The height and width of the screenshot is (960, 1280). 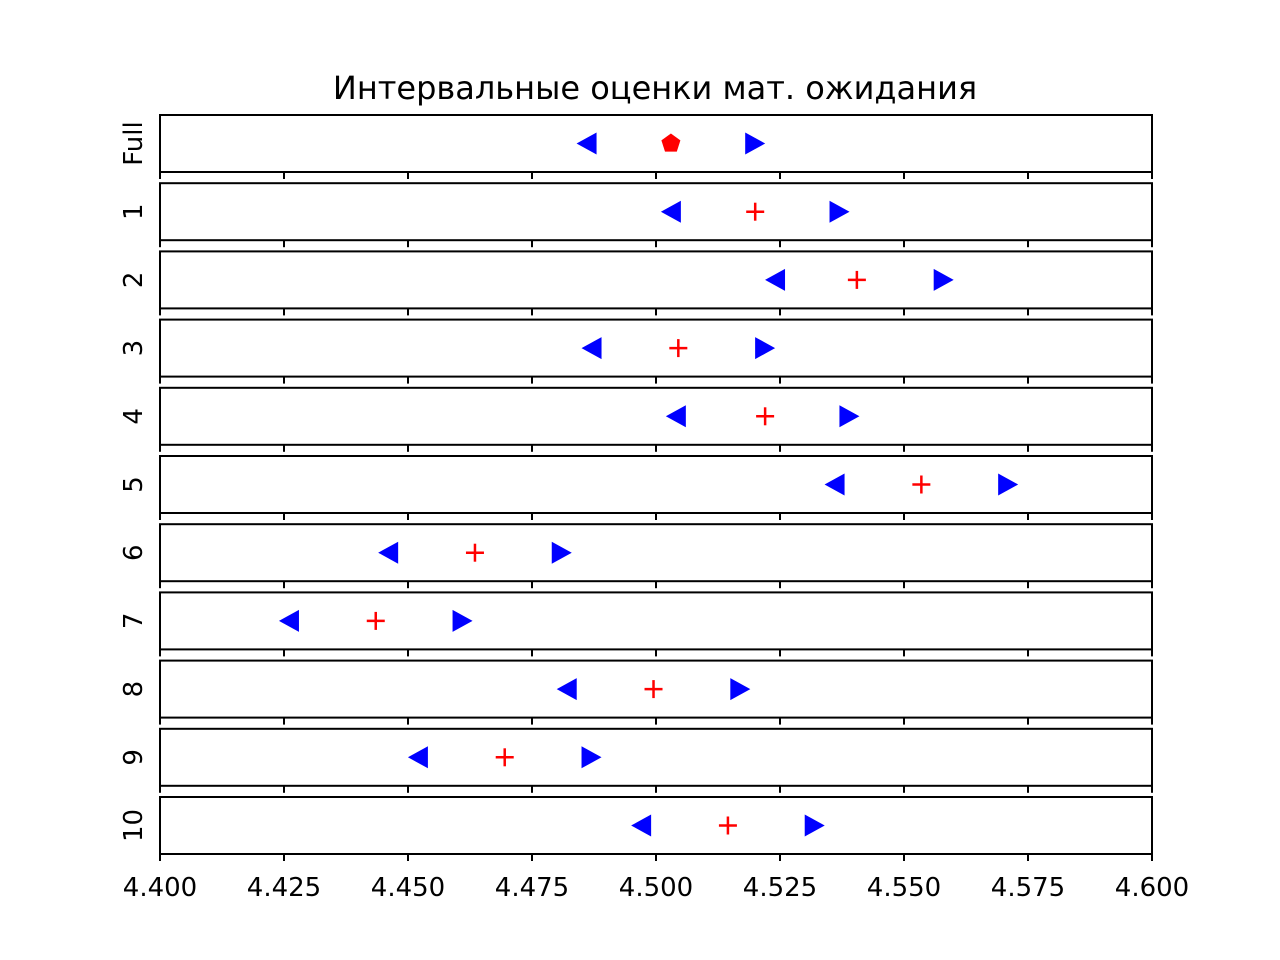 What do you see at coordinates (284, 888) in the screenshot?
I see `x-tick-label: 4.425` at bounding box center [284, 888].